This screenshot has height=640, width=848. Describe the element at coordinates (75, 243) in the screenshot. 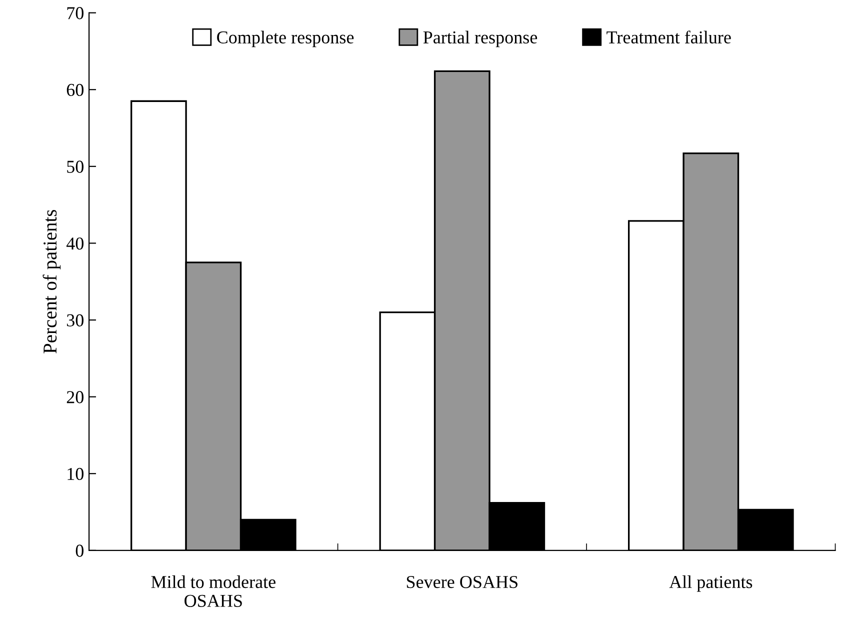

I see `y-tick-label: 40` at that location.